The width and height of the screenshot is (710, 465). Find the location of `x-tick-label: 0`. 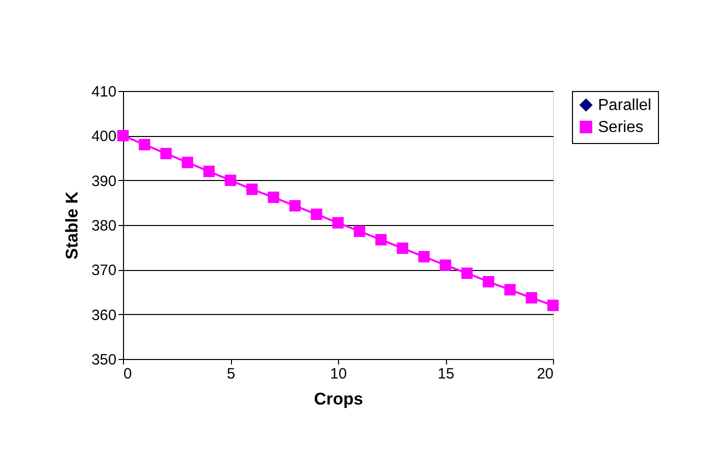

x-tick-label: 0 is located at coordinates (128, 374).